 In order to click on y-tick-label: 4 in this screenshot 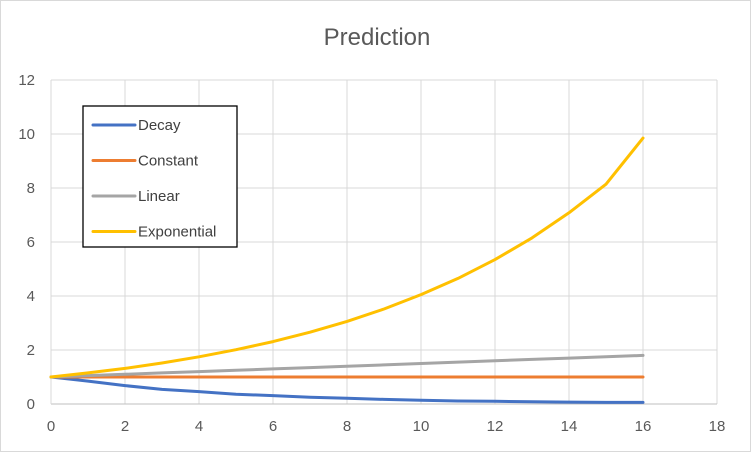, I will do `click(31, 296)`.